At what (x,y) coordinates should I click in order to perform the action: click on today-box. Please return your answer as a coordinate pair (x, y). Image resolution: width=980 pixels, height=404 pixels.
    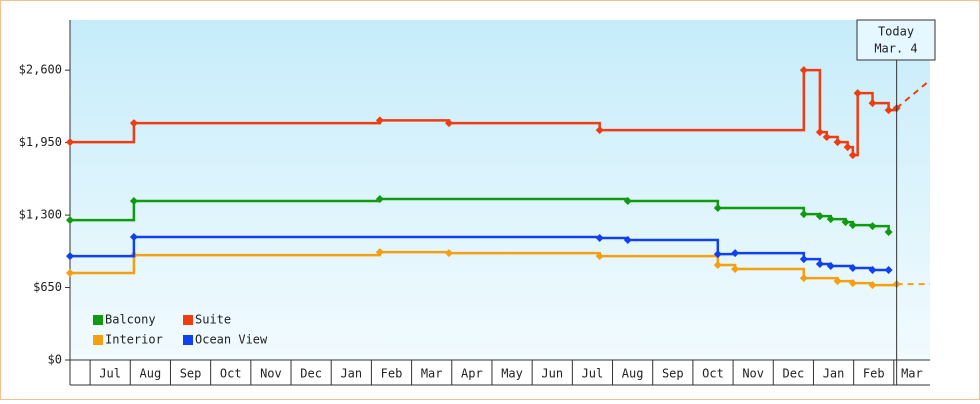
    Looking at the image, I should click on (896, 40).